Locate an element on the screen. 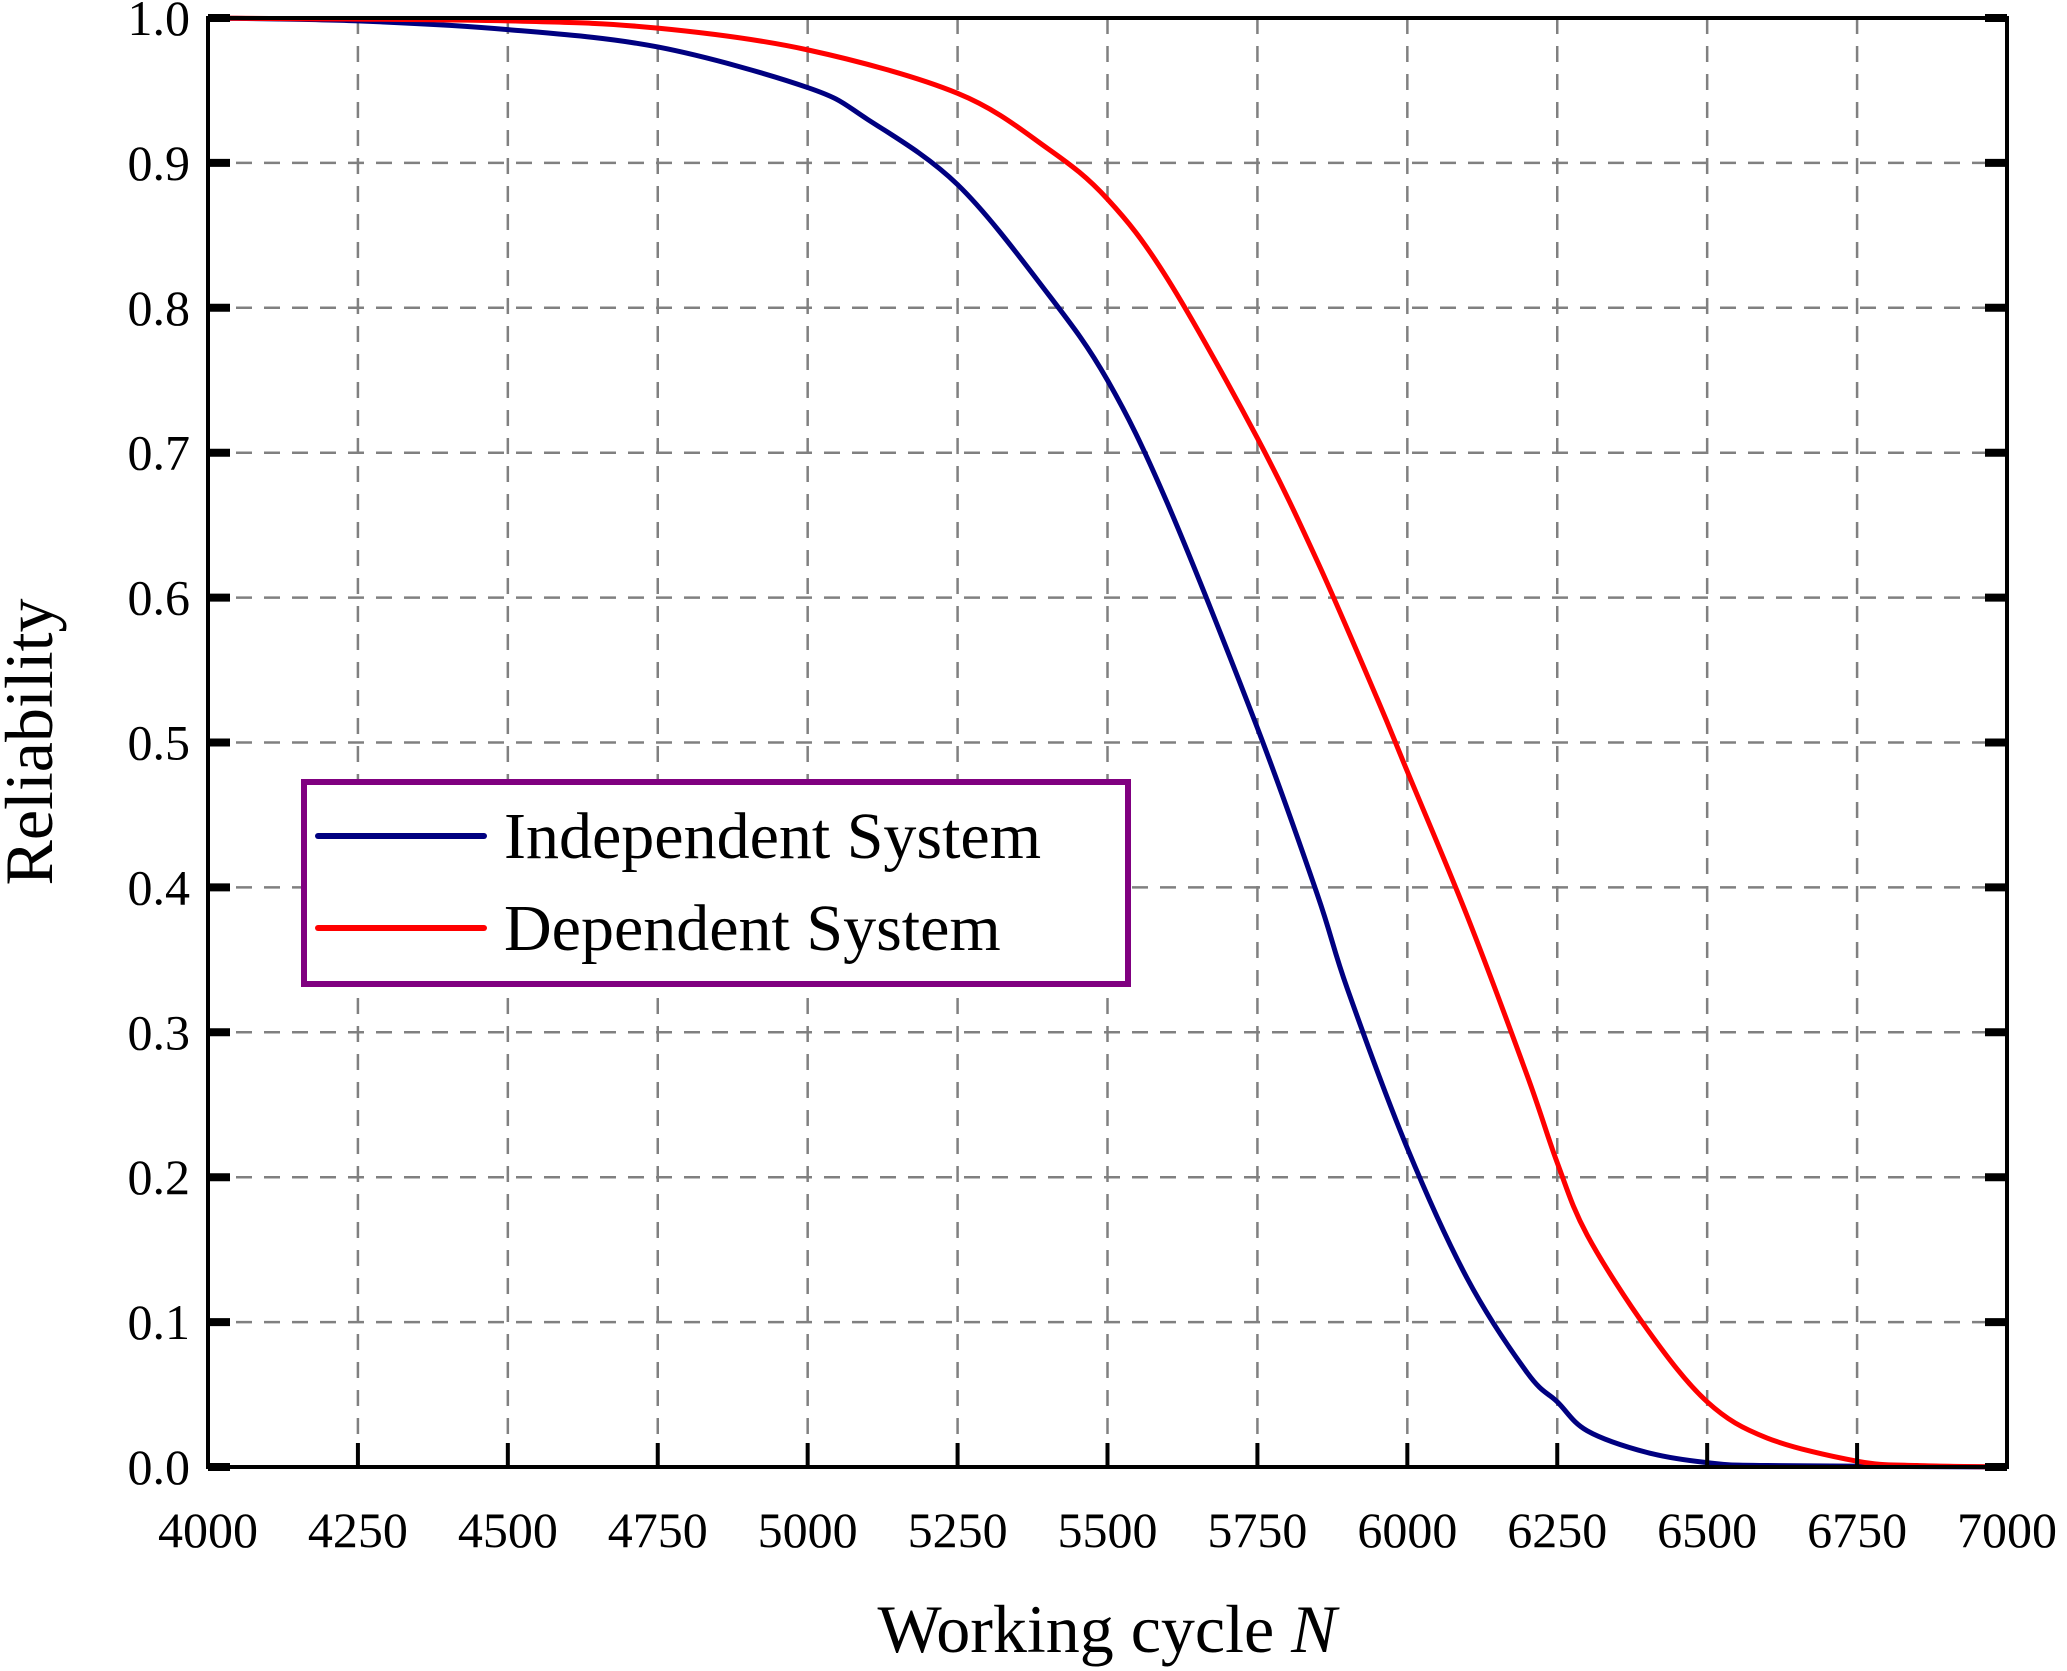 The width and height of the screenshot is (2067, 1671). legend-label-dependent: Dependent System is located at coordinates (752, 928).